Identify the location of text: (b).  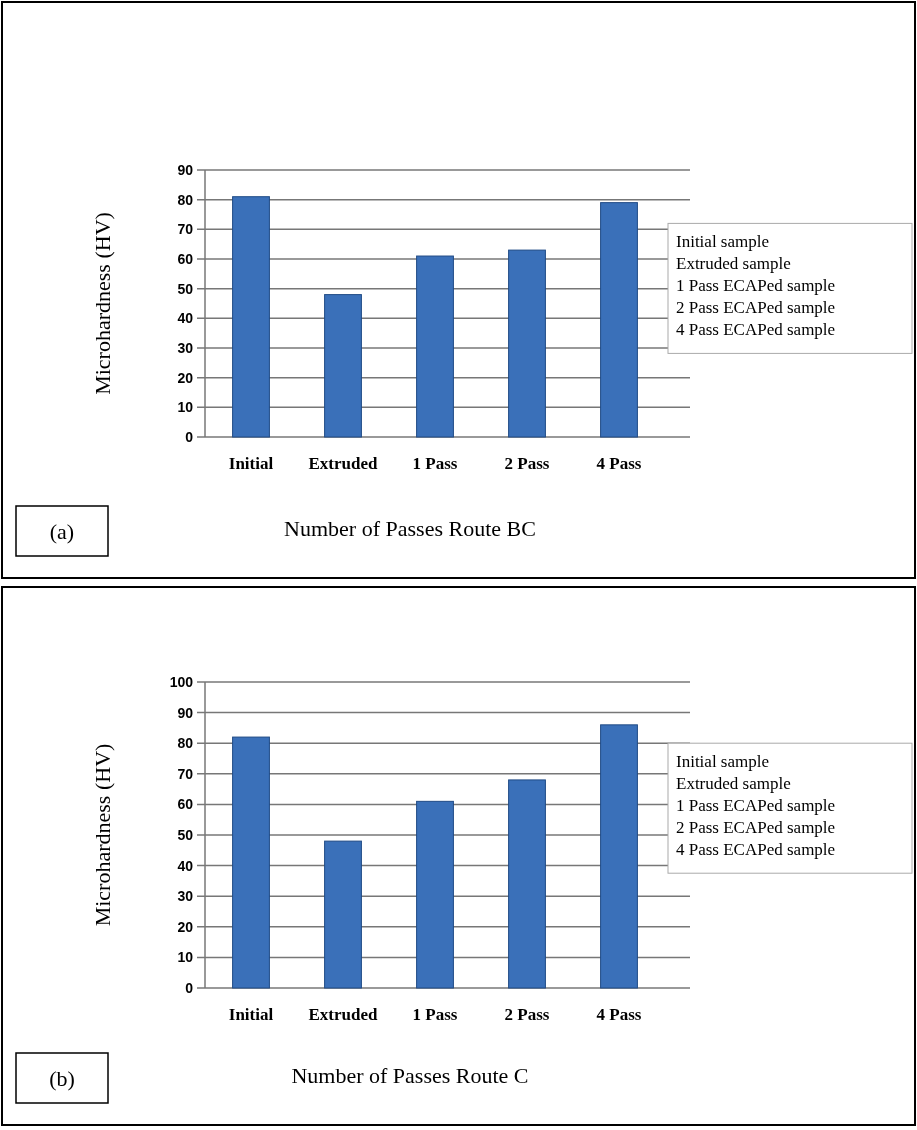
(62, 1078).